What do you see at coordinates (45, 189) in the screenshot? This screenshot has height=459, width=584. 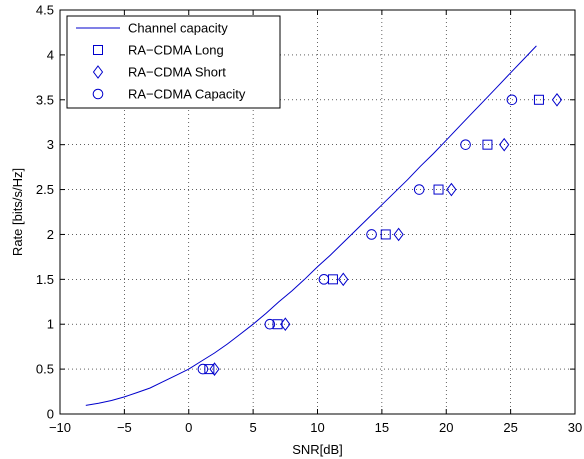 I see `y-tick-label: 2.5` at bounding box center [45, 189].